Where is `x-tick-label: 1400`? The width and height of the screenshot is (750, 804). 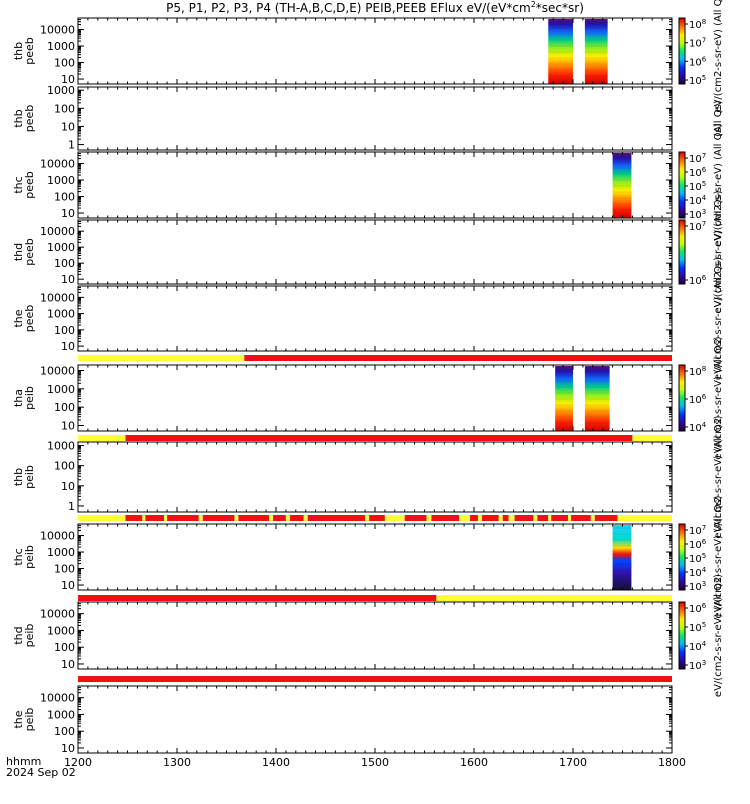 x-tick-label: 1400 is located at coordinates (276, 762).